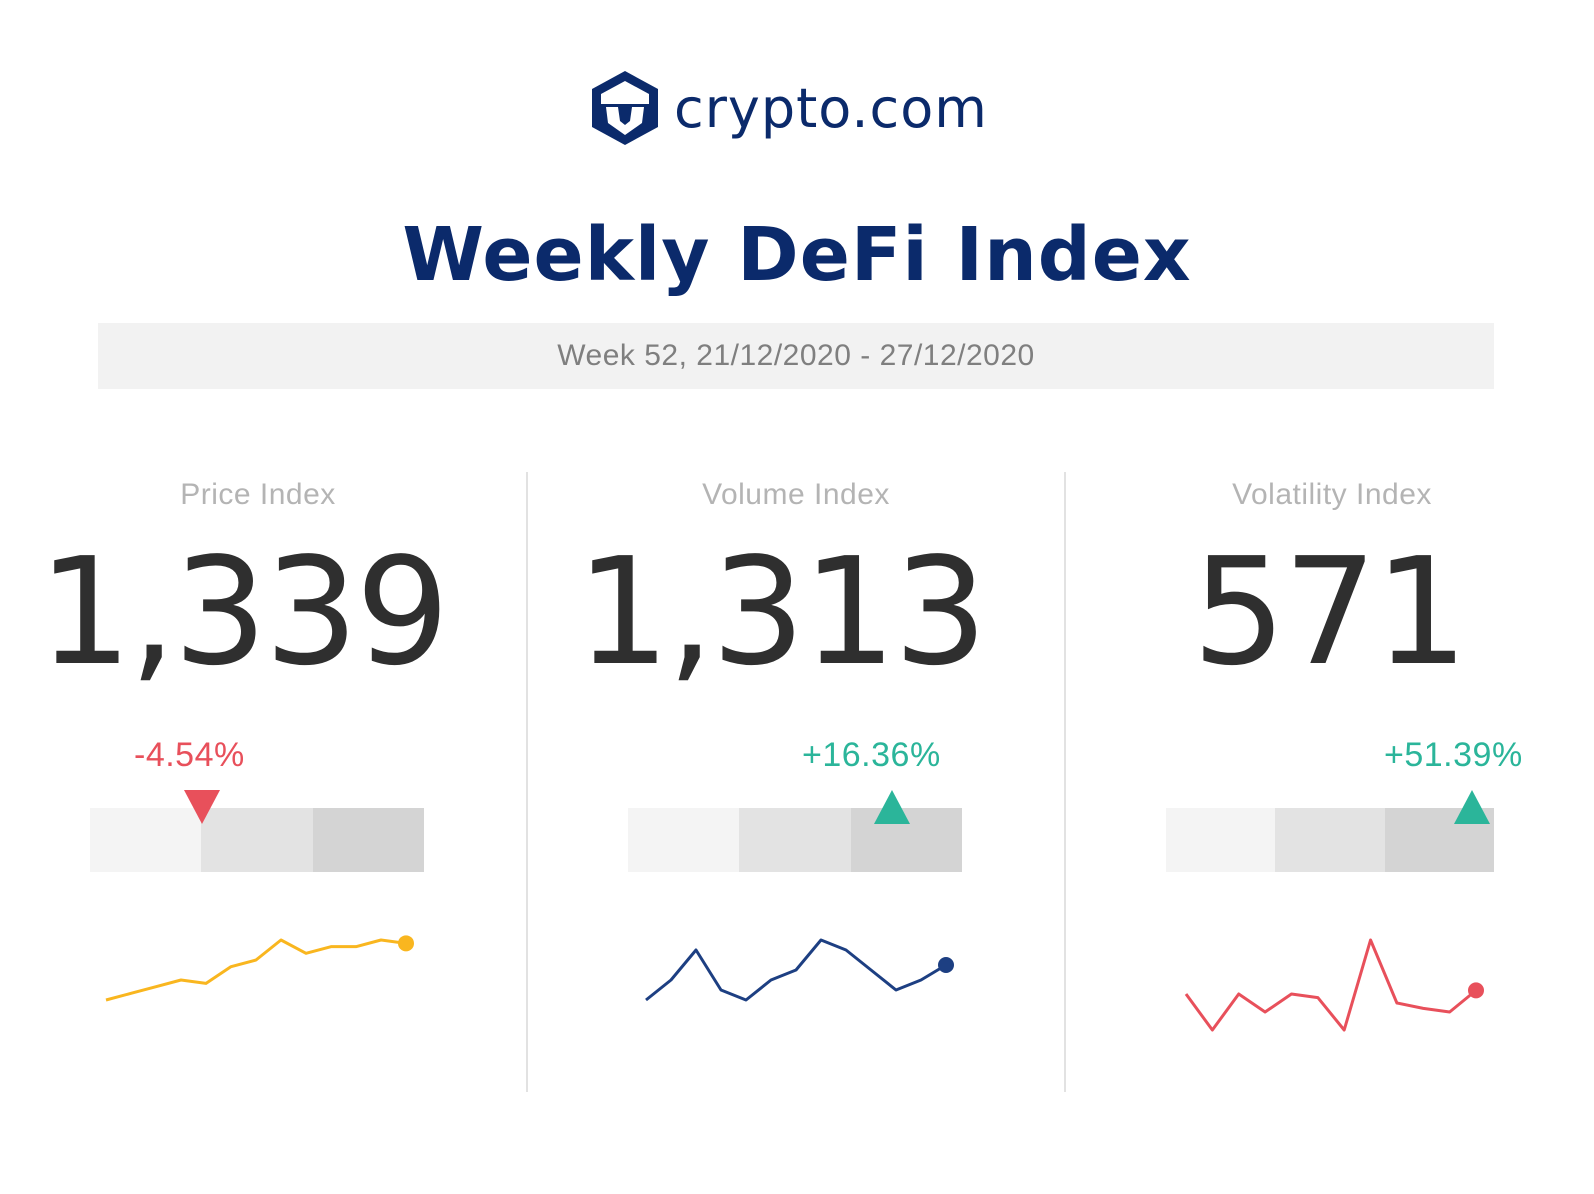  Describe the element at coordinates (1453, 755) in the screenshot. I see `volatility-index-change: +51.39%` at that location.